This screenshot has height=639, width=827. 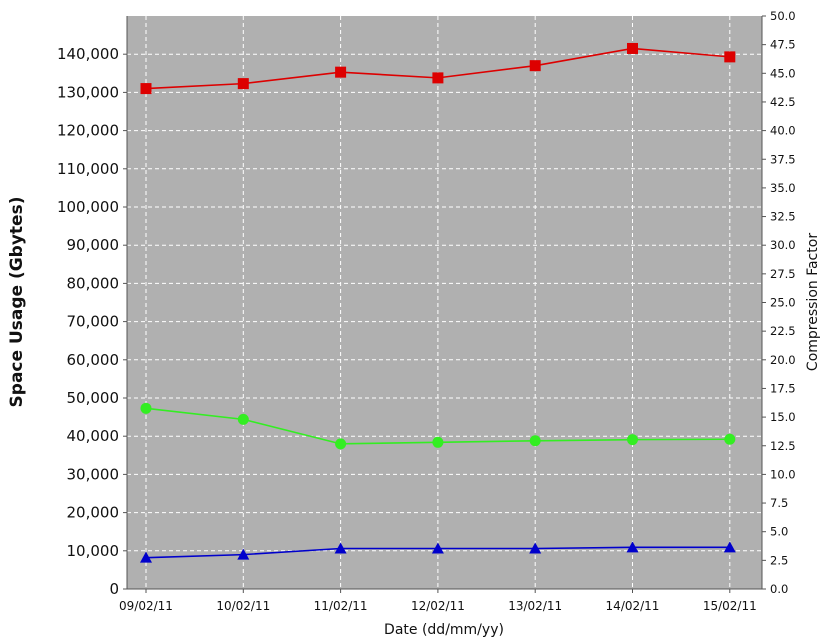 I want to click on x-tick-label: 13/02/11, so click(x=535, y=606).